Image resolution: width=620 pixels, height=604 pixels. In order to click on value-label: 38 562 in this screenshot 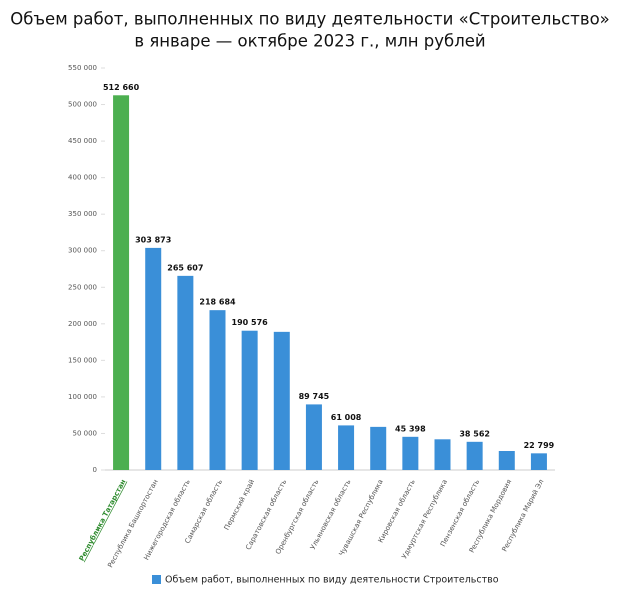, I will do `click(474, 433)`.